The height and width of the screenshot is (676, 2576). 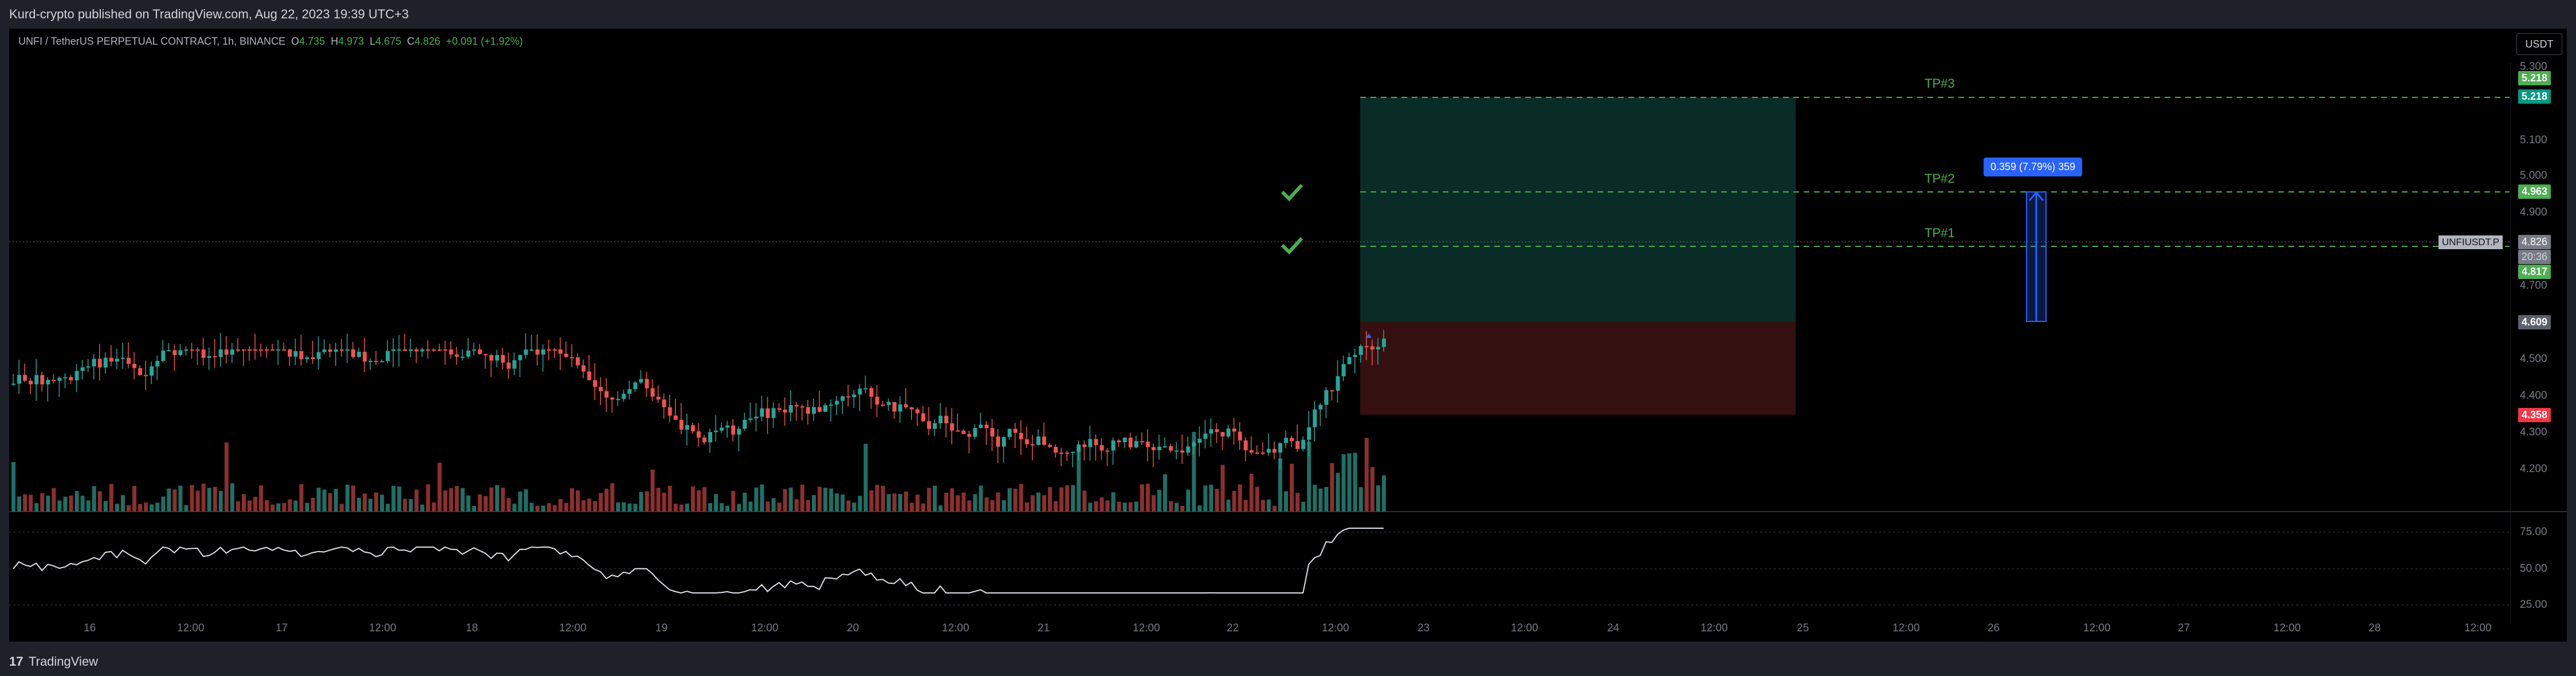 I want to click on brand-name: TradingView, so click(x=64, y=661).